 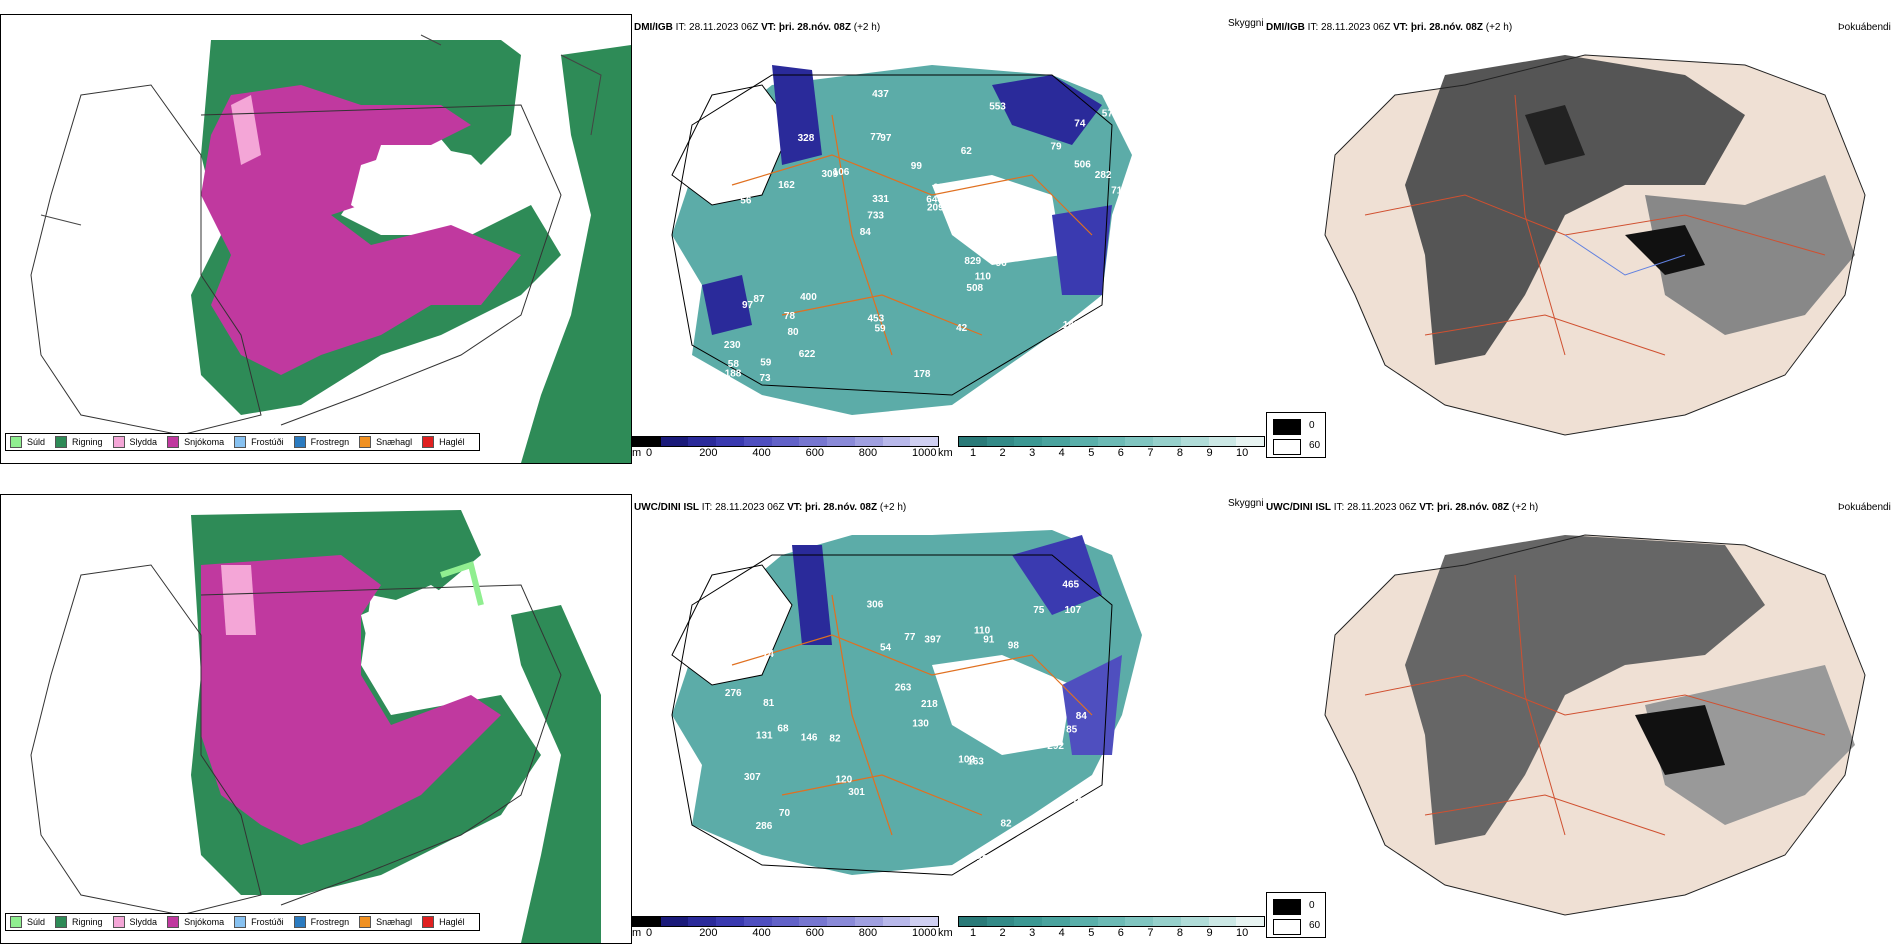 What do you see at coordinates (1072, 729) in the screenshot?
I see `visibility-value: 85` at bounding box center [1072, 729].